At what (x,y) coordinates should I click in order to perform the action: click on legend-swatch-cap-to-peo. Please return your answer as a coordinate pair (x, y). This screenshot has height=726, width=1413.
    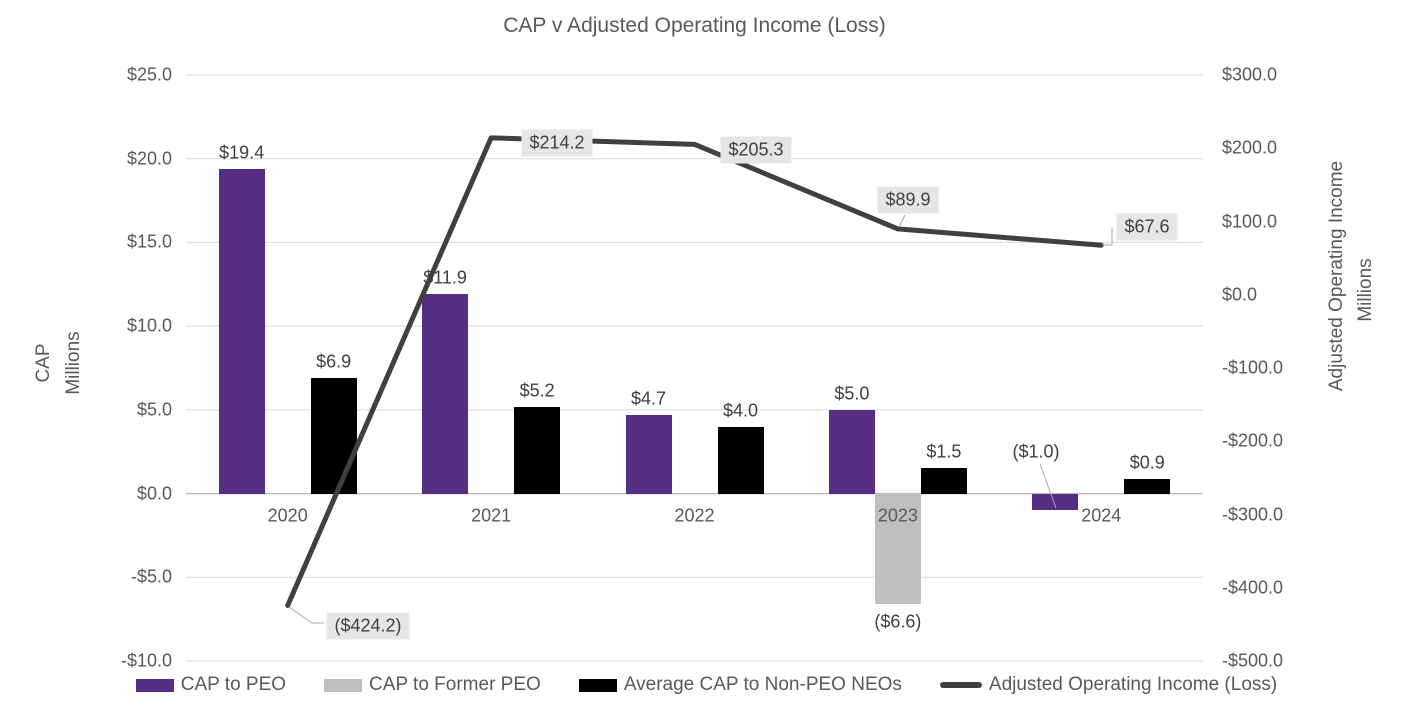
    Looking at the image, I should click on (154, 685).